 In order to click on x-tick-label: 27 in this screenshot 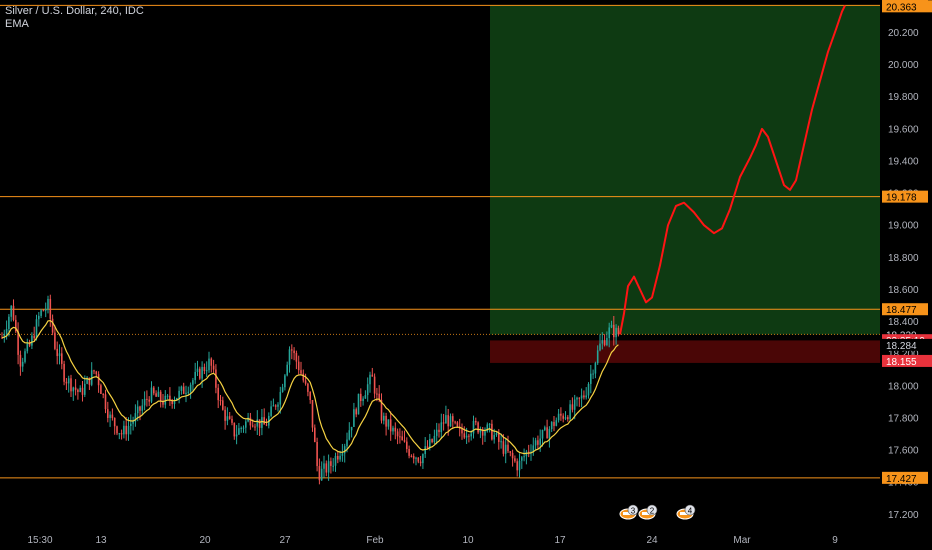, I will do `click(285, 540)`.